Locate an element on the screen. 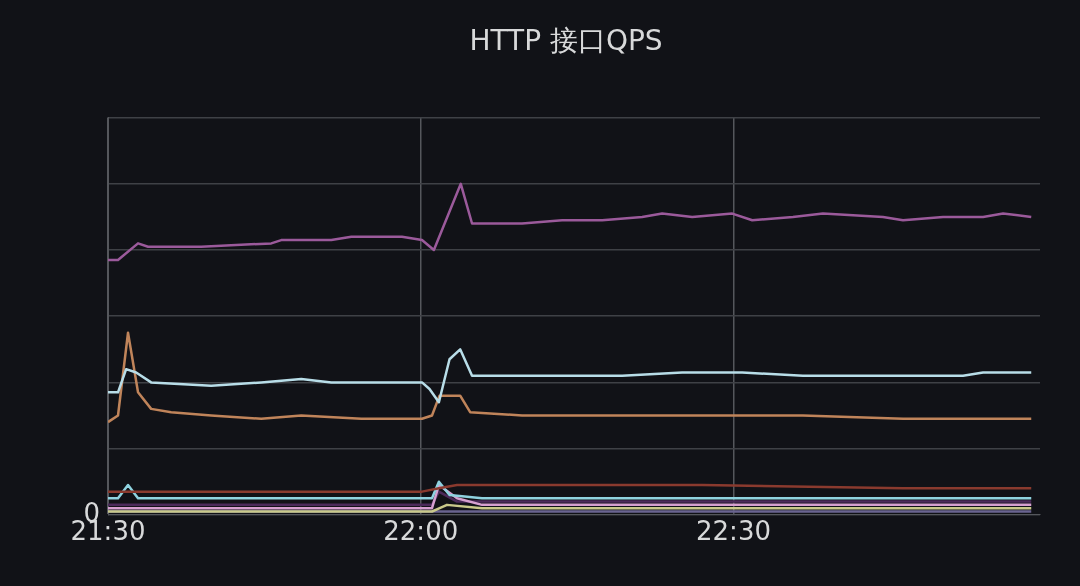 The height and width of the screenshot is (586, 1080). x-tick-label: 22:30 is located at coordinates (733, 531).